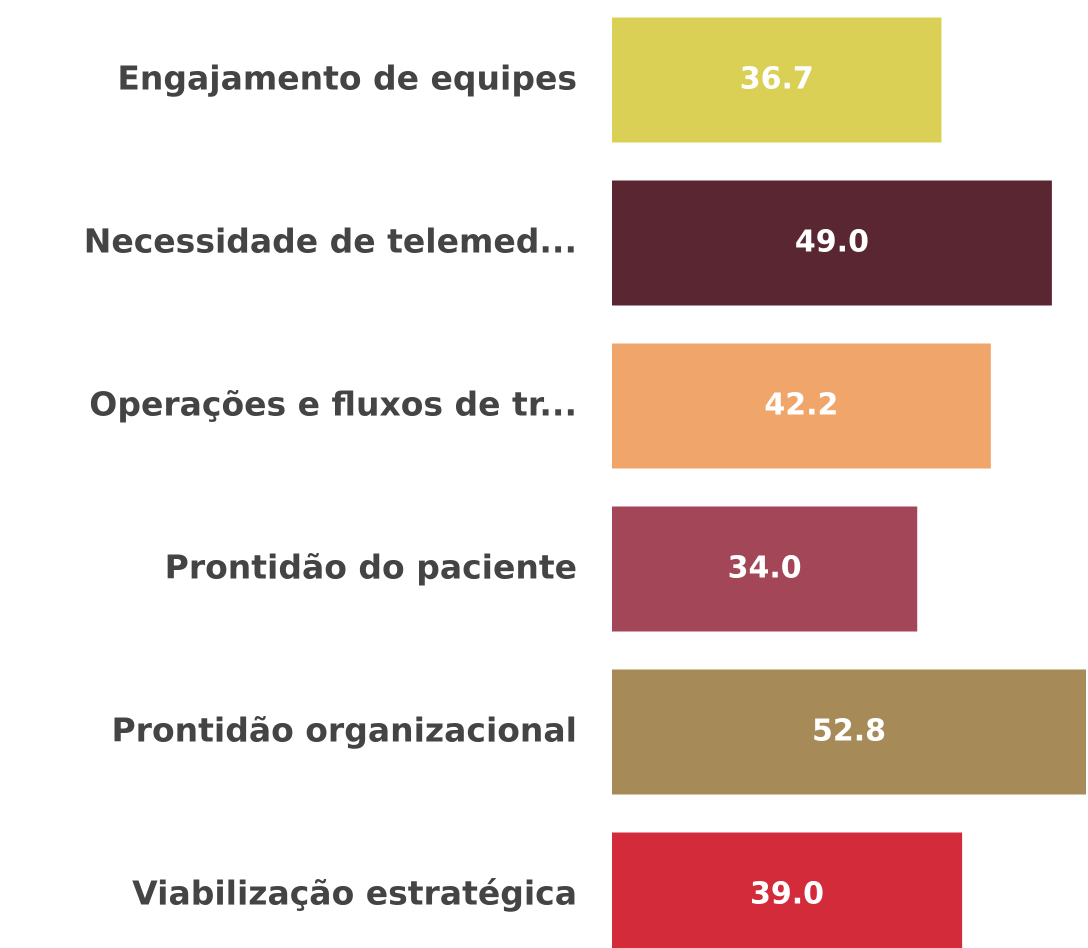 This screenshot has width=1088, height=948. I want to click on value-label: 36.7, so click(777, 79).